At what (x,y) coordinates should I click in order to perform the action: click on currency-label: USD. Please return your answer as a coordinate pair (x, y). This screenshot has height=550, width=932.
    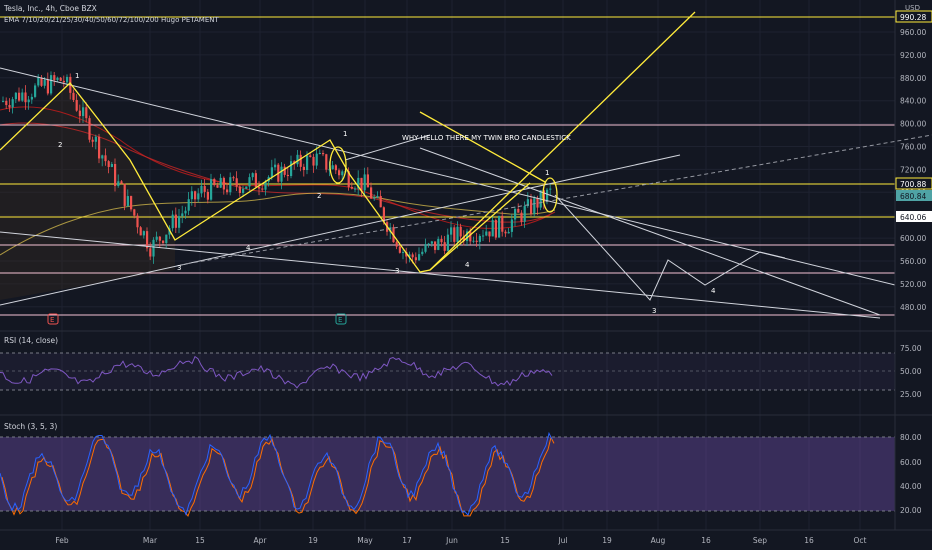
    Looking at the image, I should click on (912, 8).